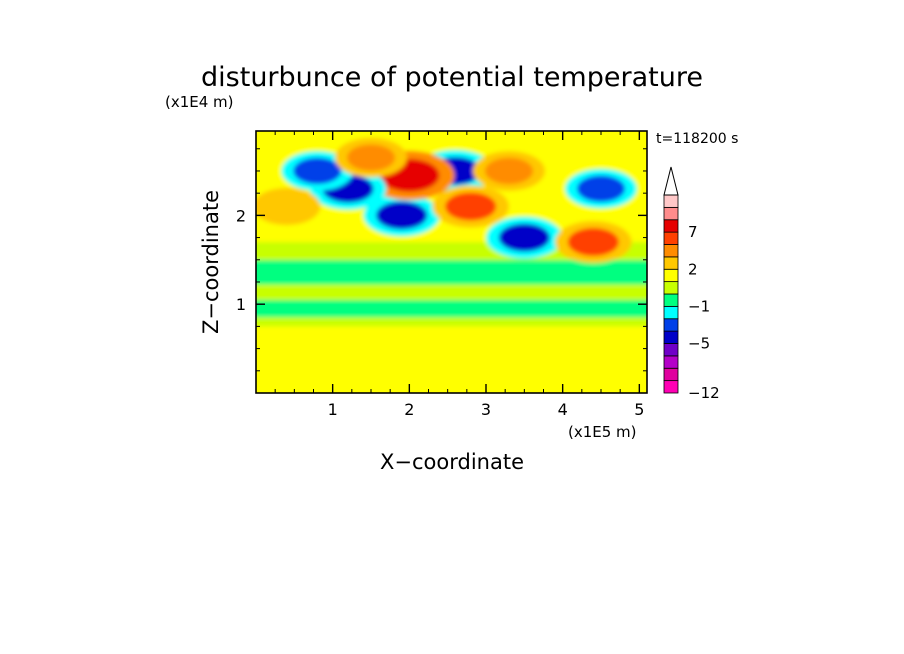 This screenshot has height=654, width=904. Describe the element at coordinates (639, 409) in the screenshot. I see `x-tick-label: 5` at that location.